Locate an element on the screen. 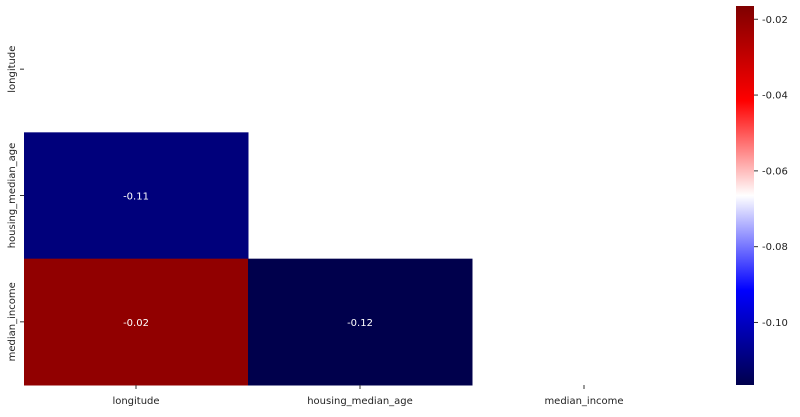 This screenshot has width=800, height=417. colorbar-gradient is located at coordinates (745, 195).